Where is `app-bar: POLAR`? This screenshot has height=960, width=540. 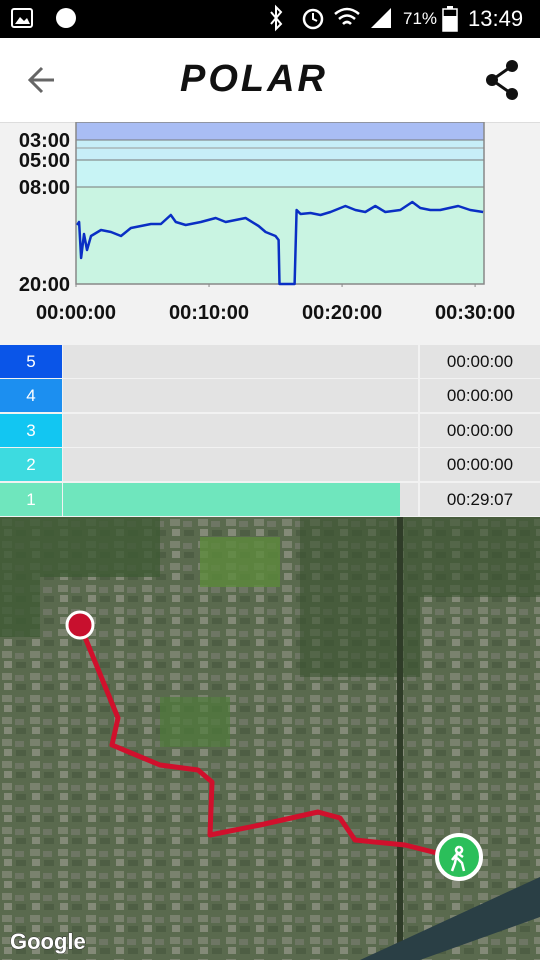 app-bar: POLAR is located at coordinates (270, 80).